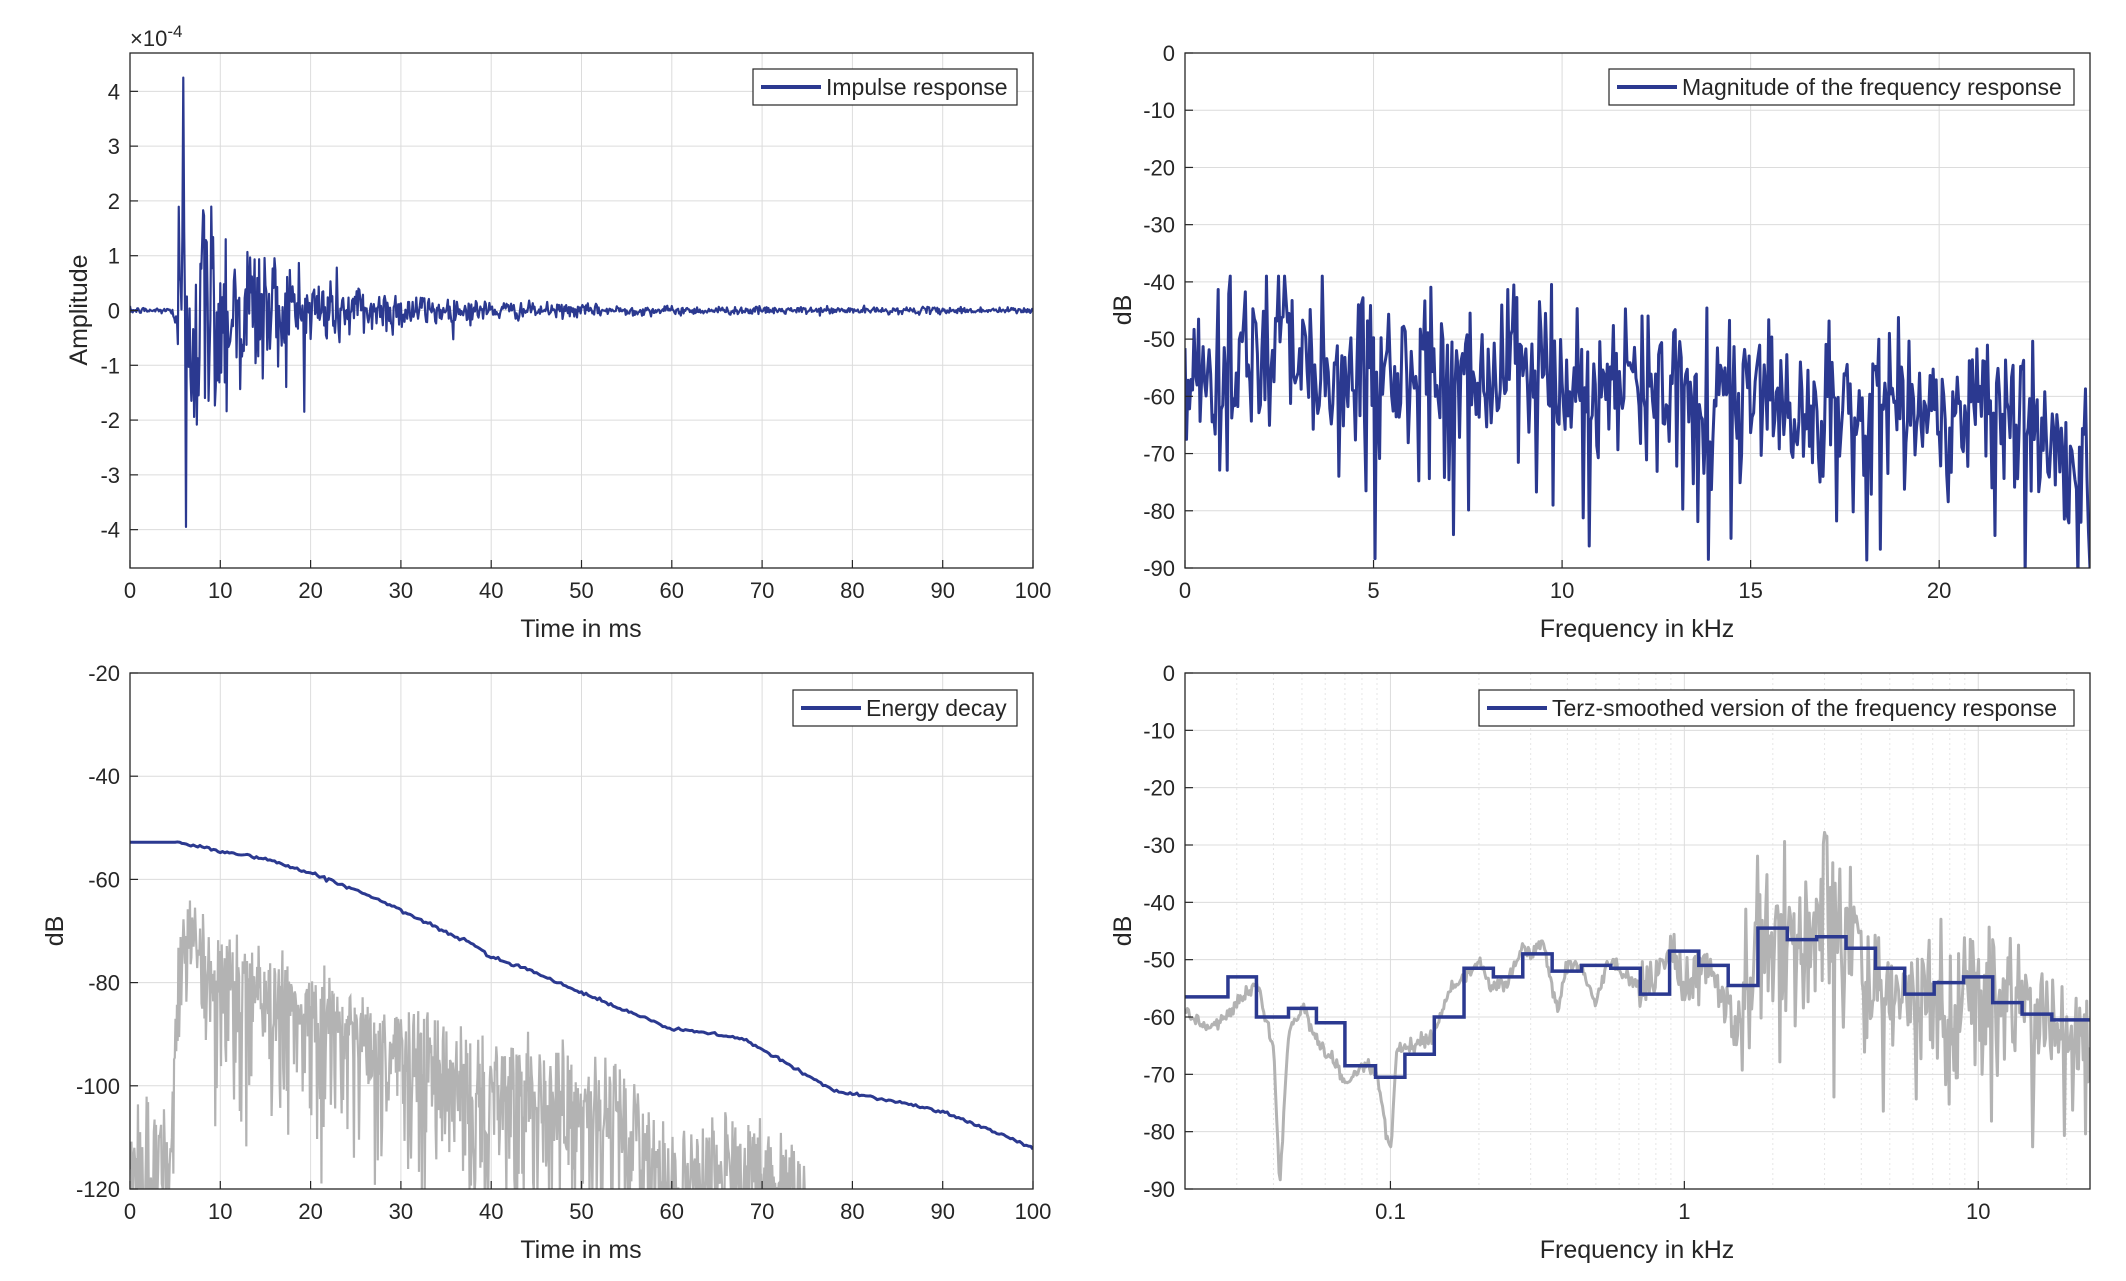 This screenshot has height=1281, width=2126. Describe the element at coordinates (1872, 87) in the screenshot. I see `legend-label: Magnitude of the frequency response` at that location.